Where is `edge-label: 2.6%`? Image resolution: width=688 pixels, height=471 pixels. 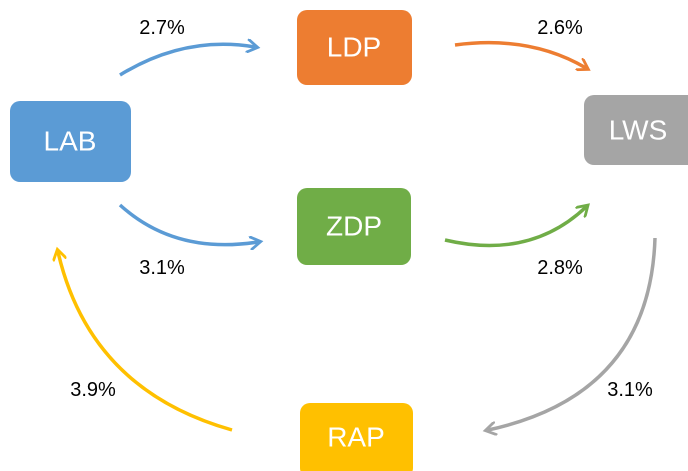
edge-label: 2.6% is located at coordinates (560, 28).